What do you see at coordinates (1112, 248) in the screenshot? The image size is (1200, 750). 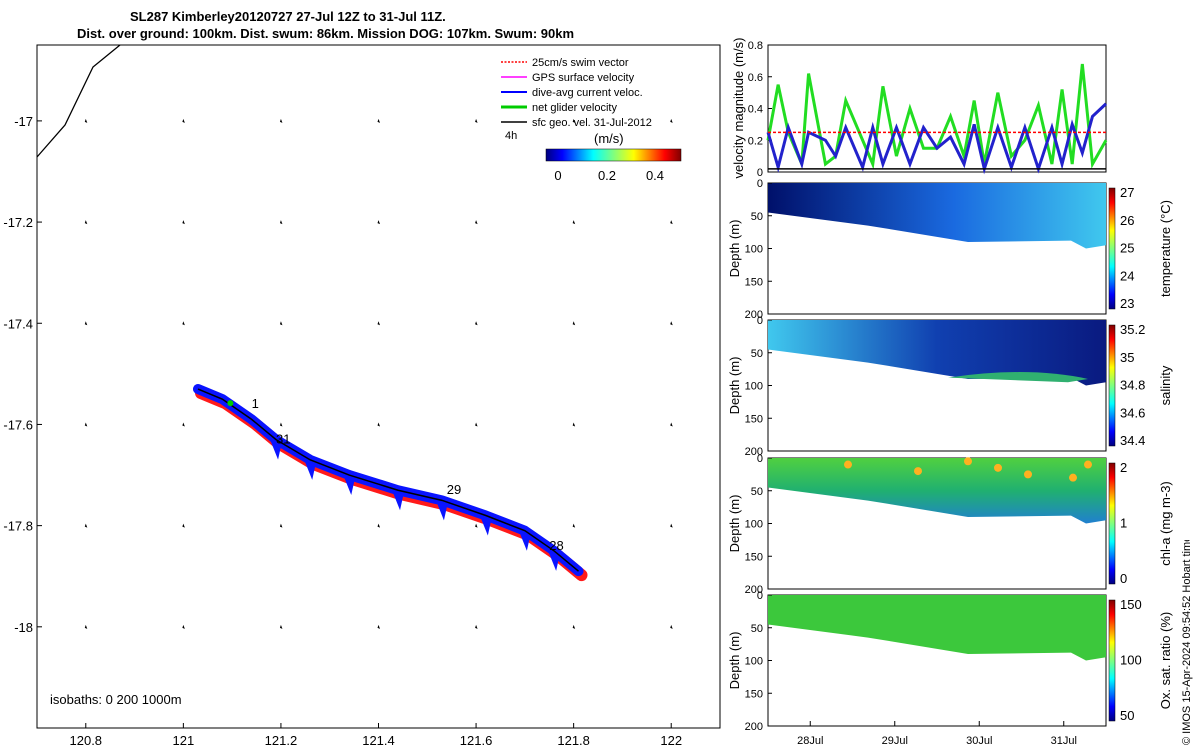 I see `section-colorbar` at bounding box center [1112, 248].